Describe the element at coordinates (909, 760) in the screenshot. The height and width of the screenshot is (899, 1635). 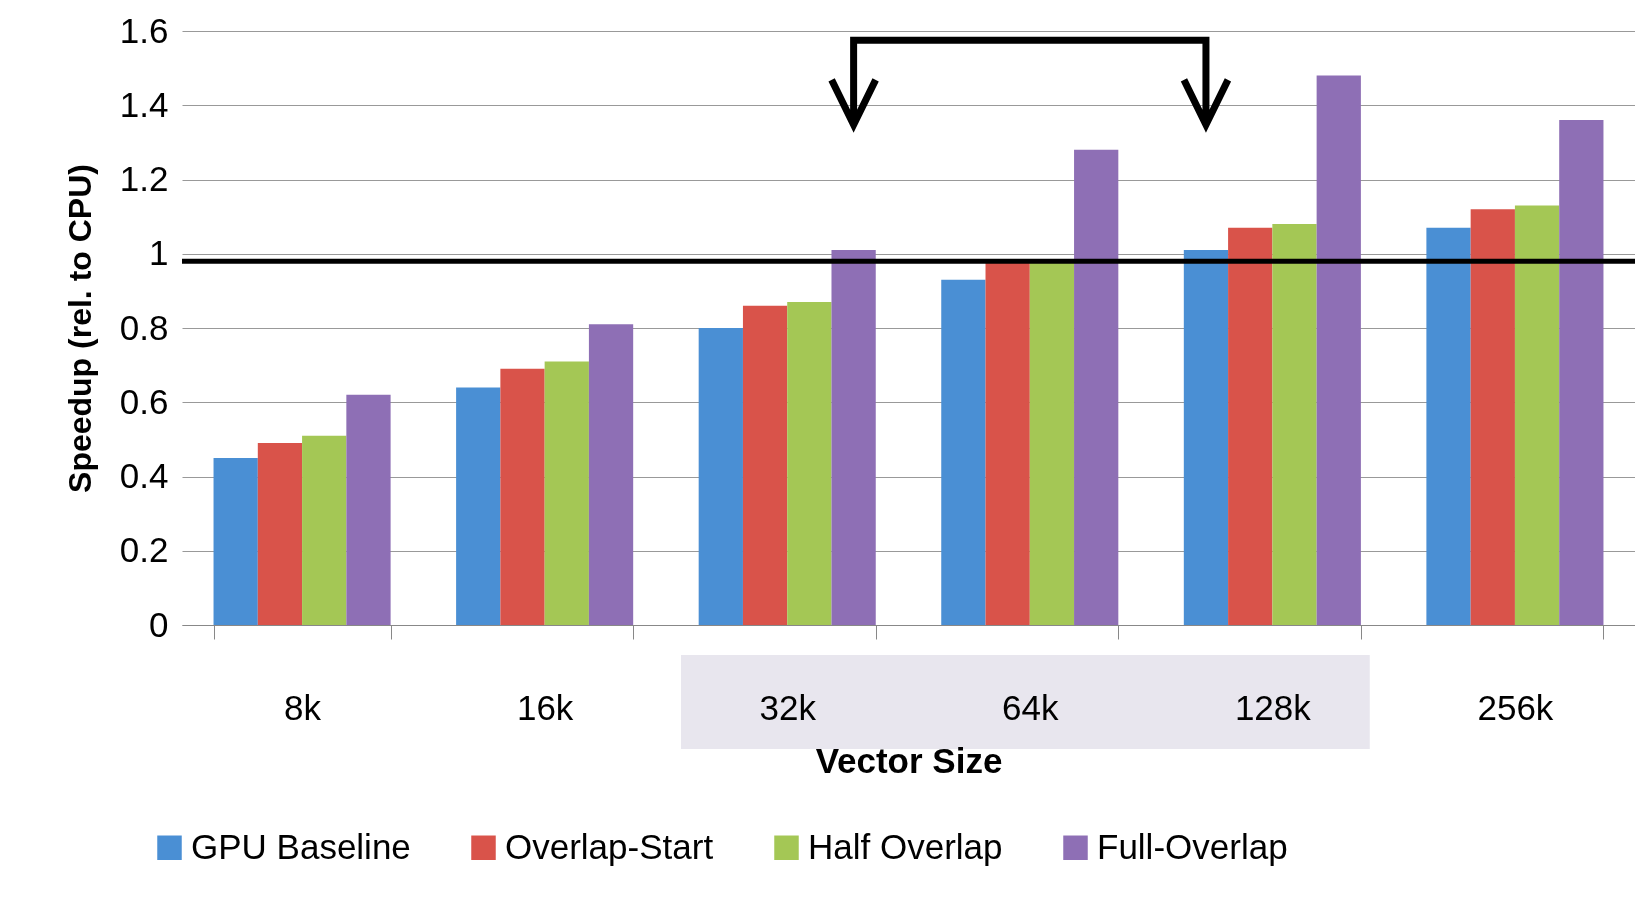
I see `x-axis-title: Vector Size` at that location.